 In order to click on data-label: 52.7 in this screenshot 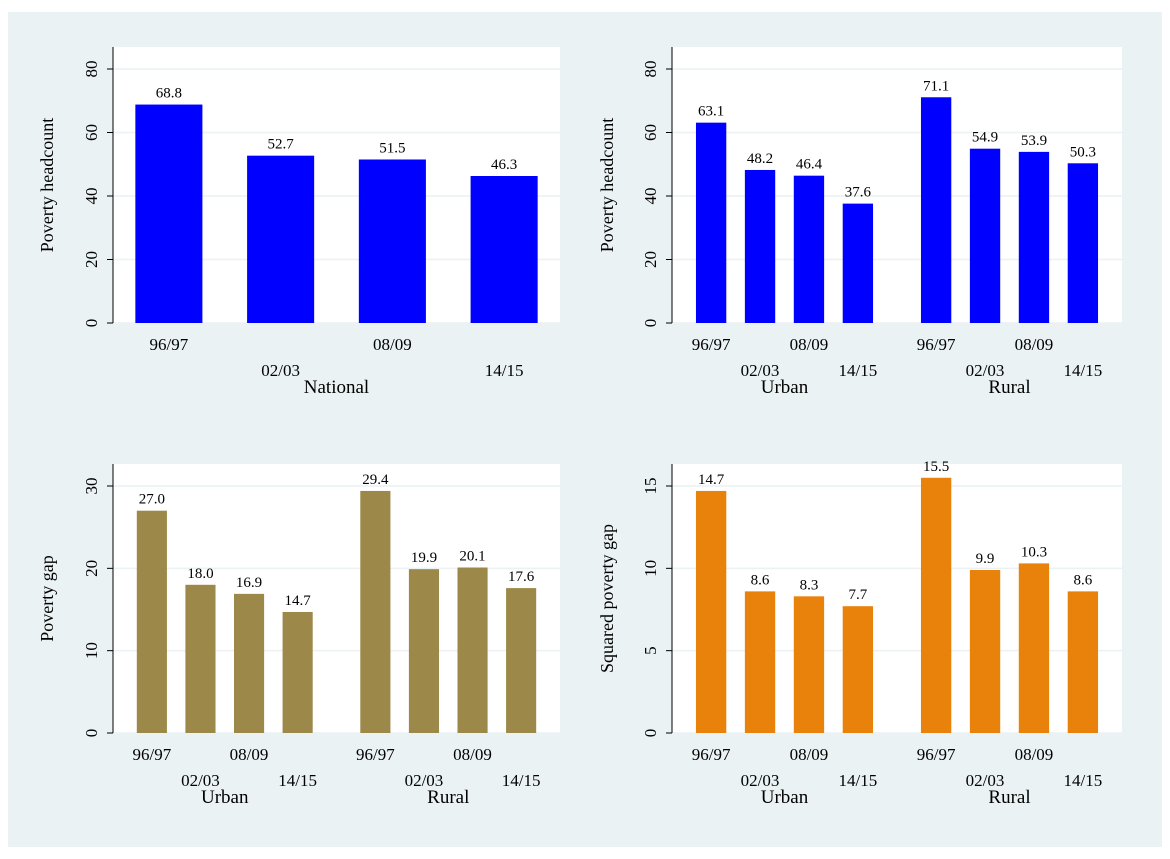, I will do `click(281, 145)`.